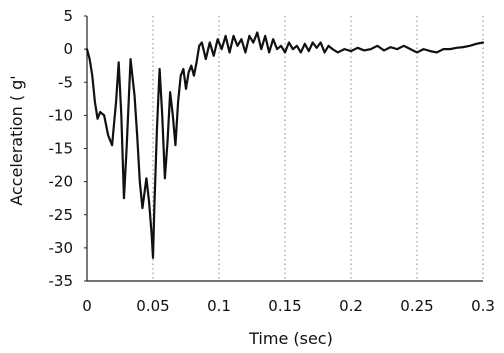  Describe the element at coordinates (61, 215) in the screenshot. I see `y-tick-label-6: -25` at that location.